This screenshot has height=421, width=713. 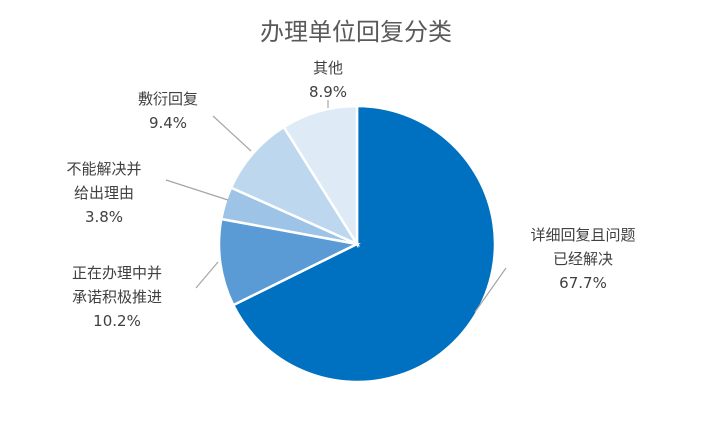 What do you see at coordinates (328, 92) in the screenshot?
I see `data-label-percent: 8.9%` at bounding box center [328, 92].